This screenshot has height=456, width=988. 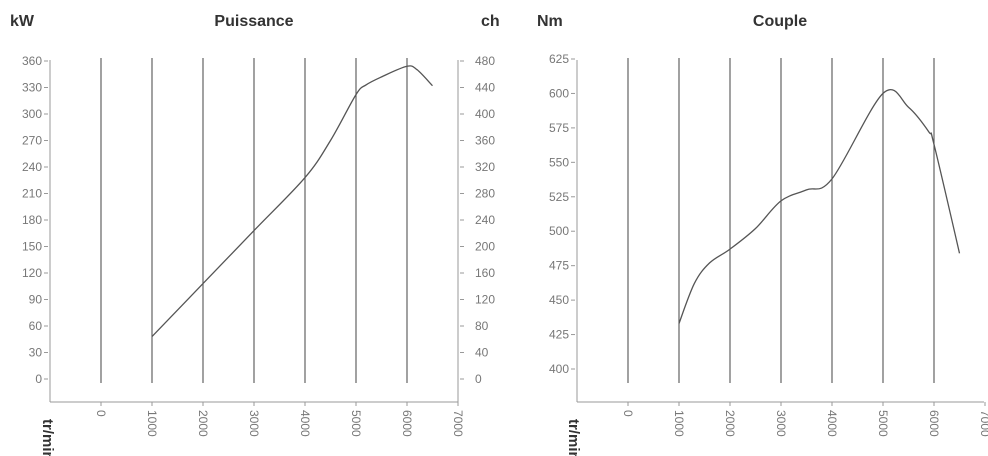 I want to click on y2-tick-label-400: 400, so click(x=485, y=114).